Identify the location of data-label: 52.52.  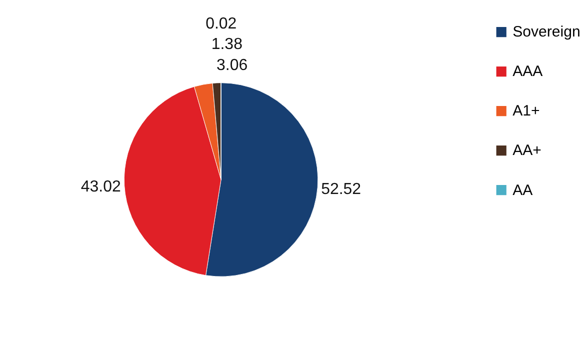
(341, 189).